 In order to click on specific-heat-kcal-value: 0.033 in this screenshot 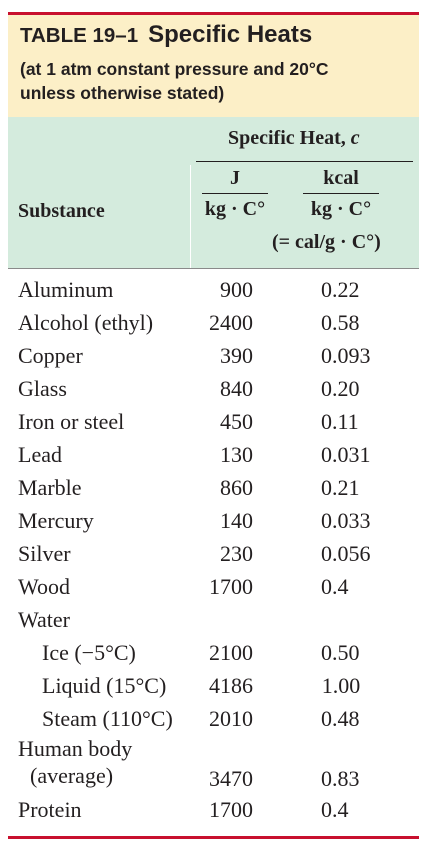, I will do `click(346, 520)`.